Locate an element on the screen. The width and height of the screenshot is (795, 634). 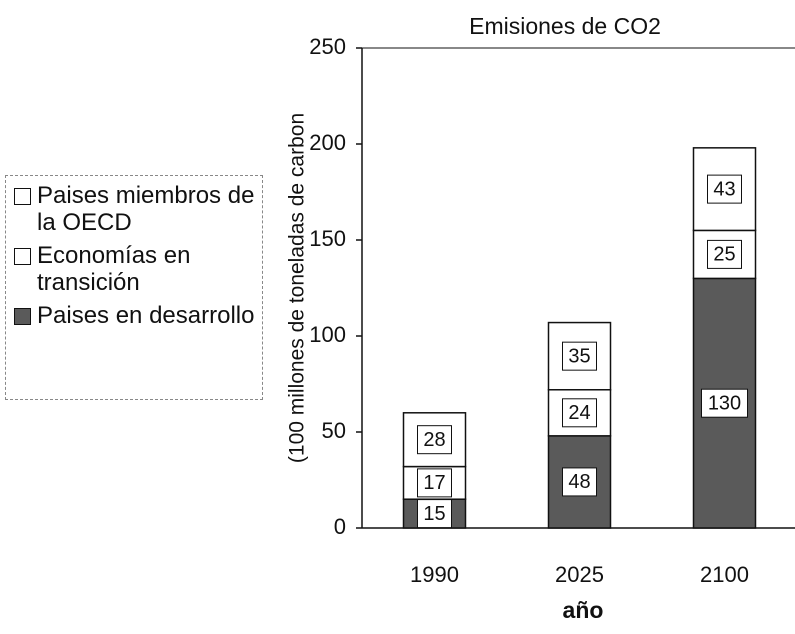
legend-label: Paises en desarrollo is located at coordinates (146, 315).